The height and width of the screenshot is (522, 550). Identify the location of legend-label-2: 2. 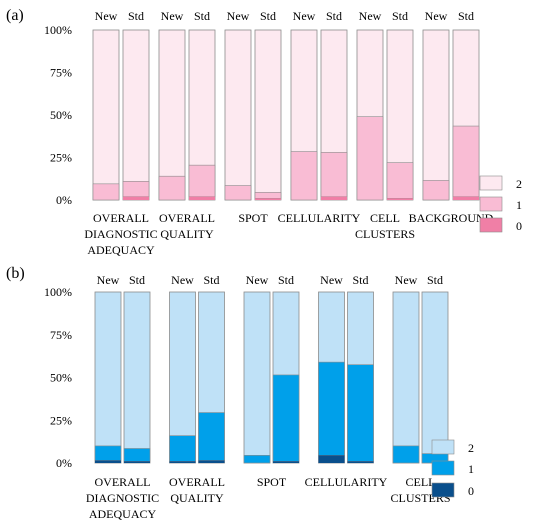
(471, 448).